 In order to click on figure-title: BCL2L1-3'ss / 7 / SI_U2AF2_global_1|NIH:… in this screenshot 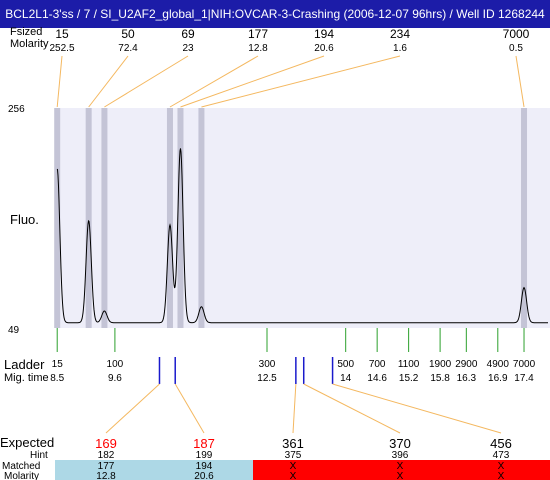, I will do `click(275, 14)`.